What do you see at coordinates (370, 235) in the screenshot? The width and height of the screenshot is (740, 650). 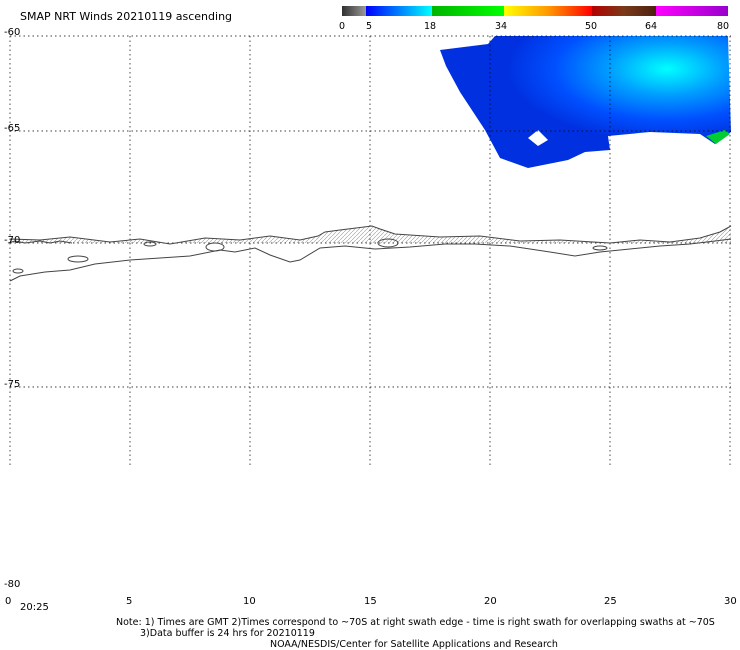 I see `ice-shelf-hatch` at bounding box center [370, 235].